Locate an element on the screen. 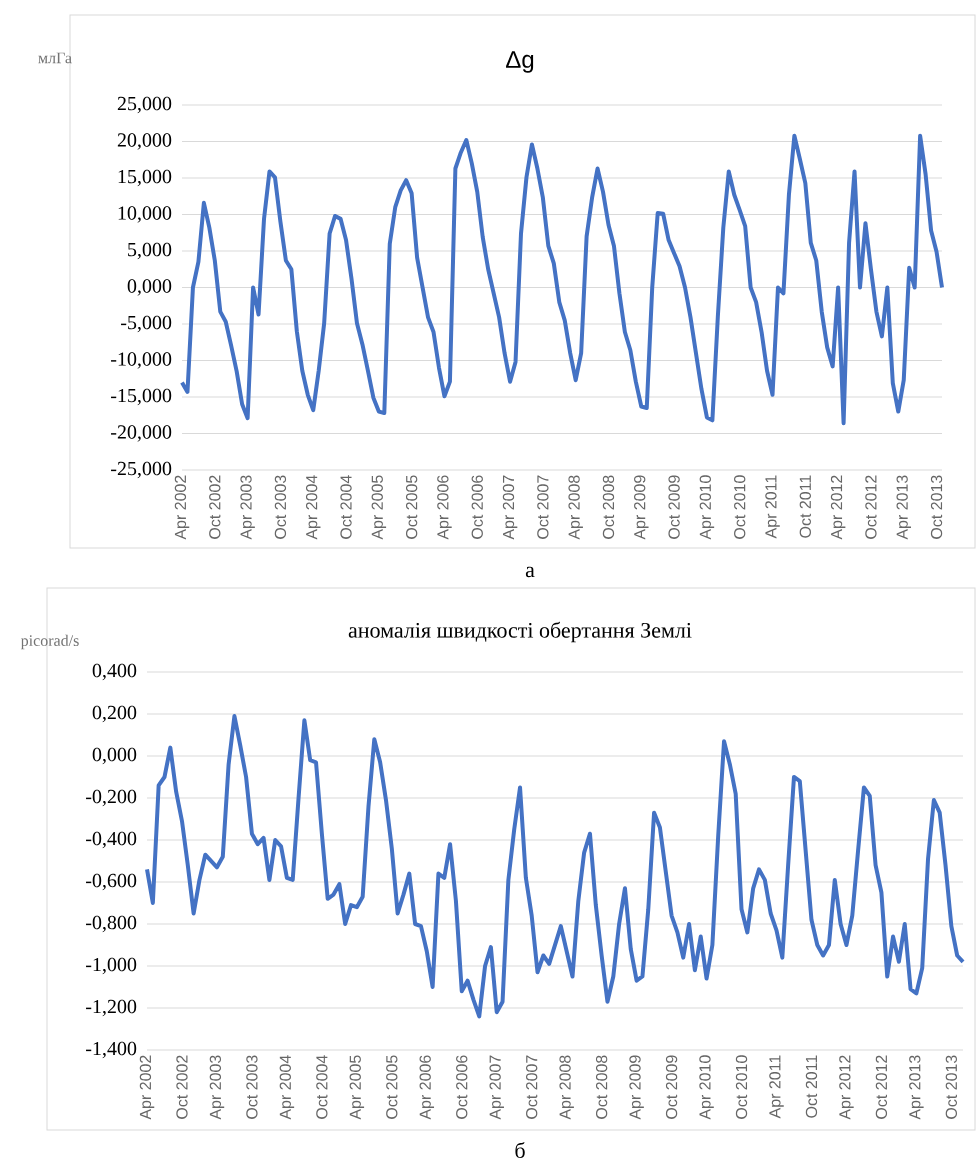 This screenshot has width=978, height=1162. y-tick-label: -0,600 is located at coordinates (111, 882).